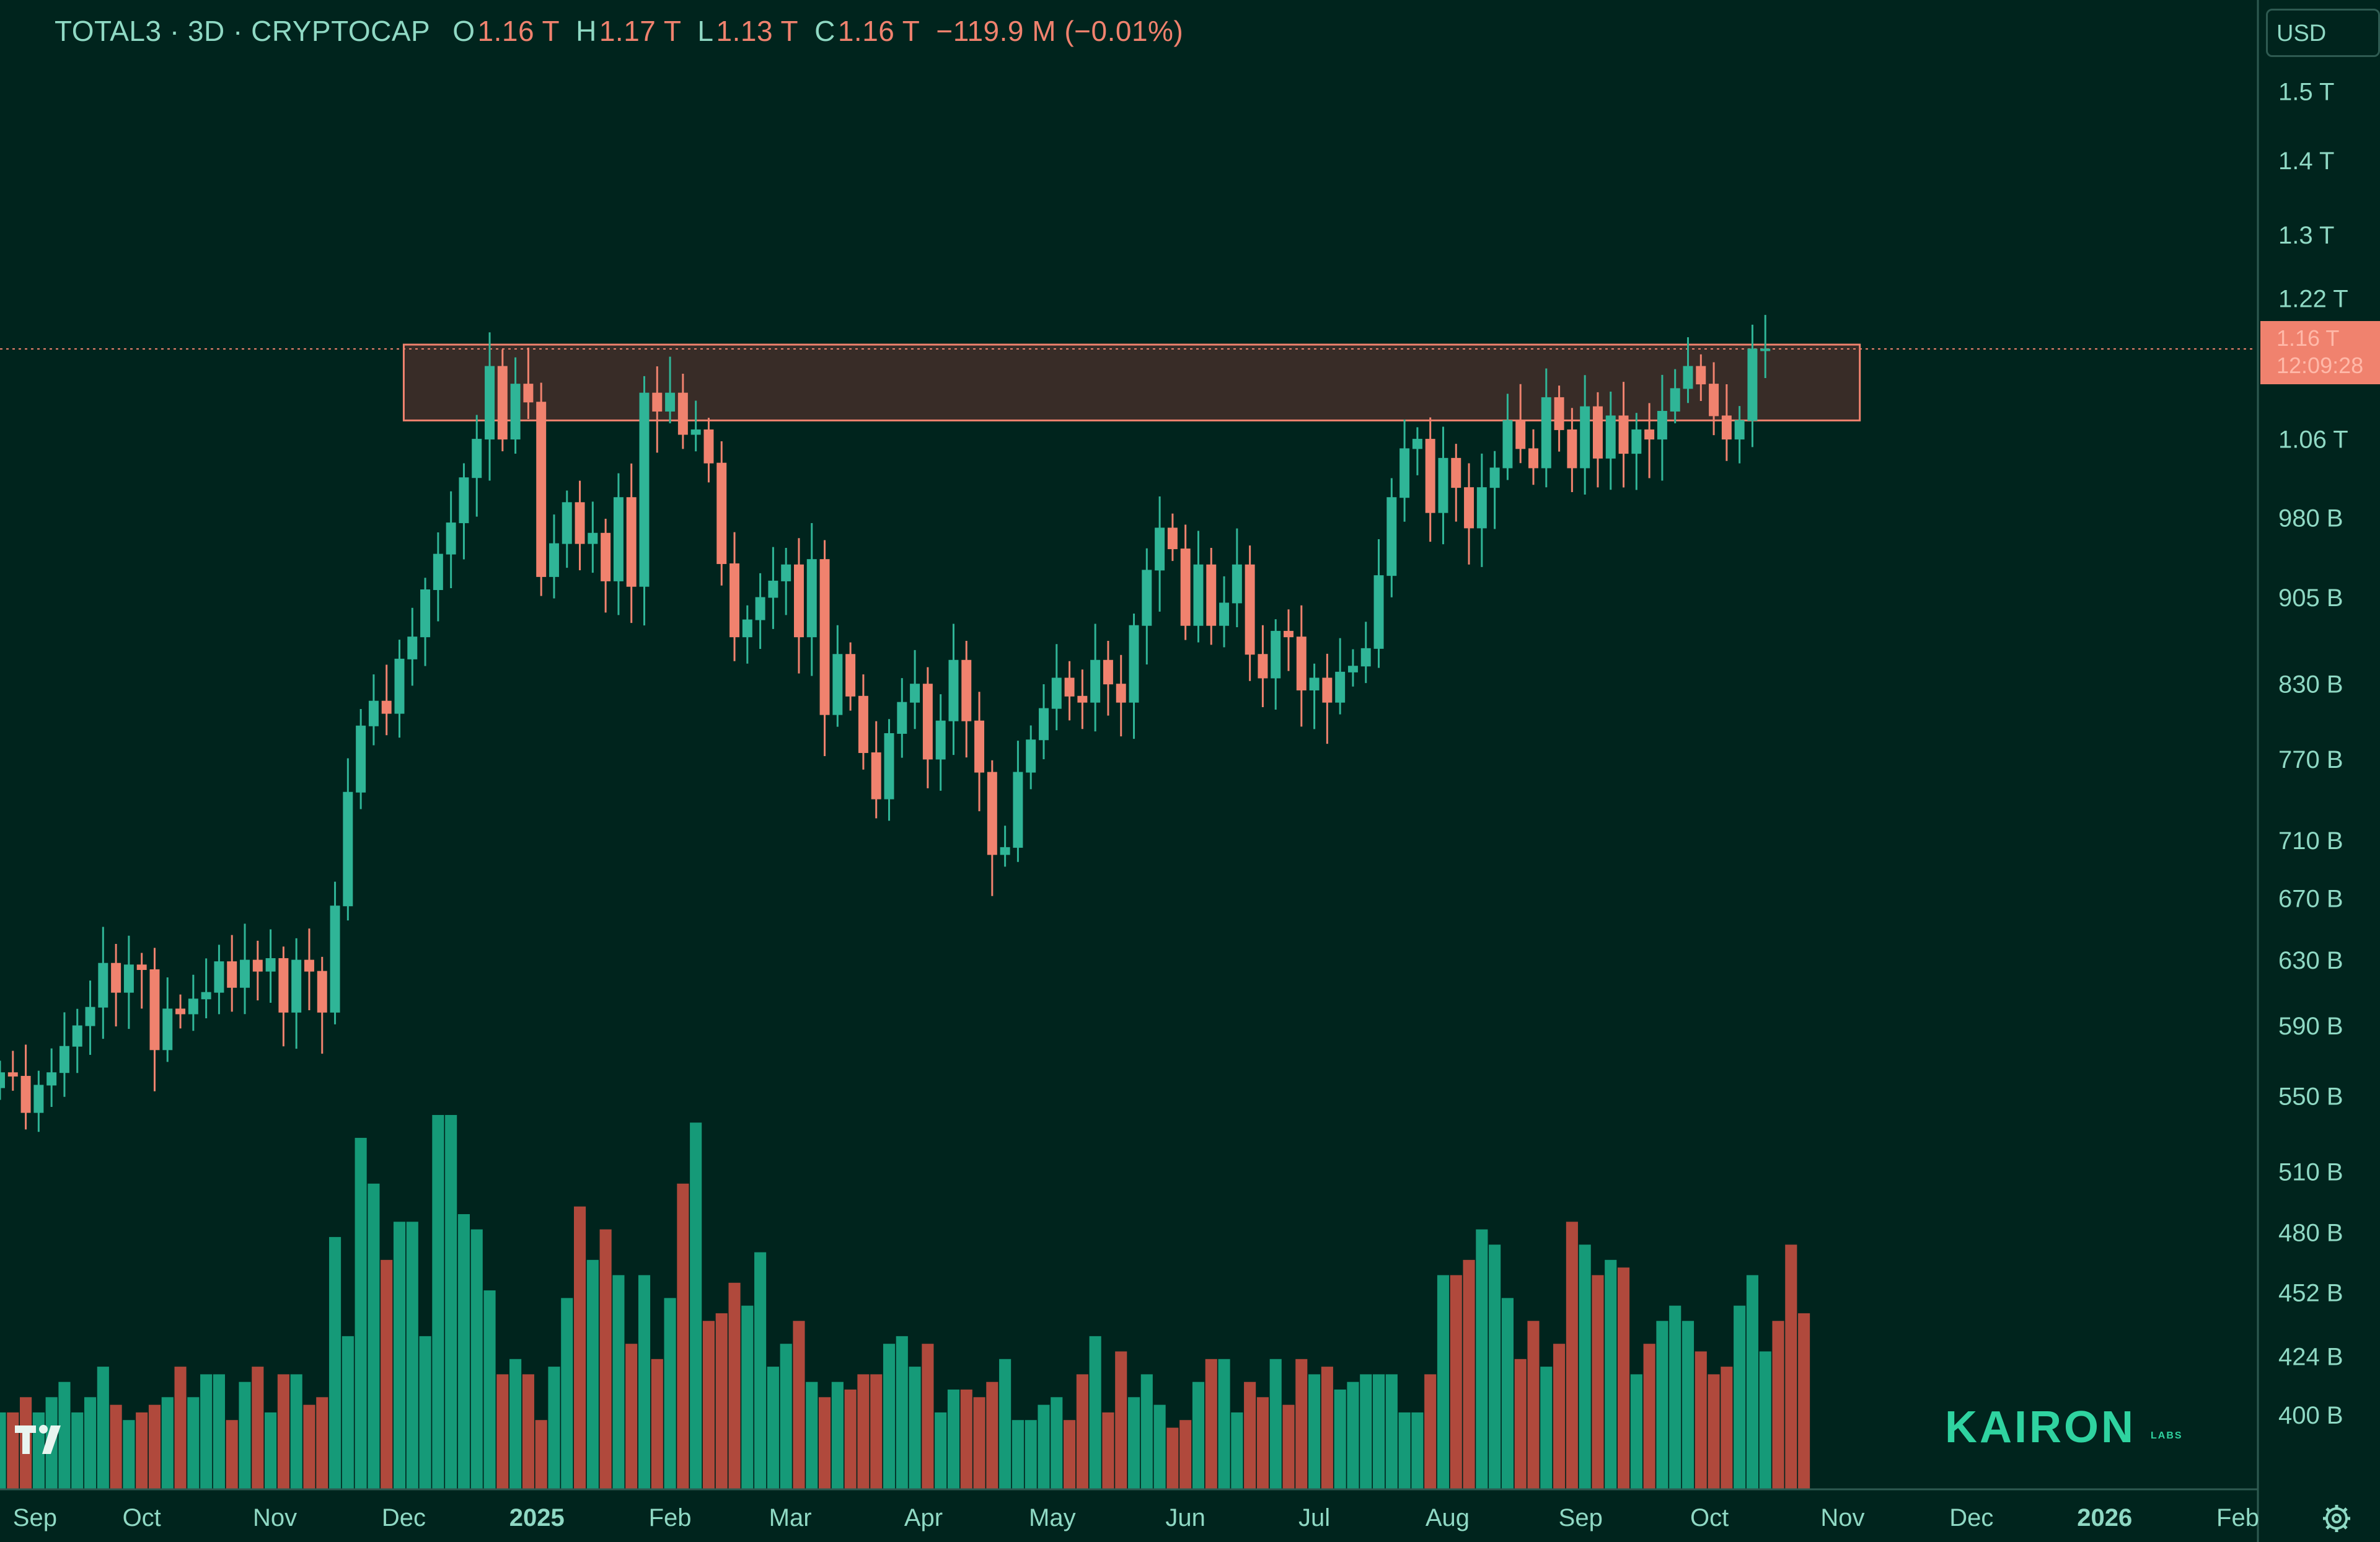  What do you see at coordinates (243, 31) in the screenshot?
I see `symbol-name: TOTAL3 · 3D · CRYPTOCAP` at bounding box center [243, 31].